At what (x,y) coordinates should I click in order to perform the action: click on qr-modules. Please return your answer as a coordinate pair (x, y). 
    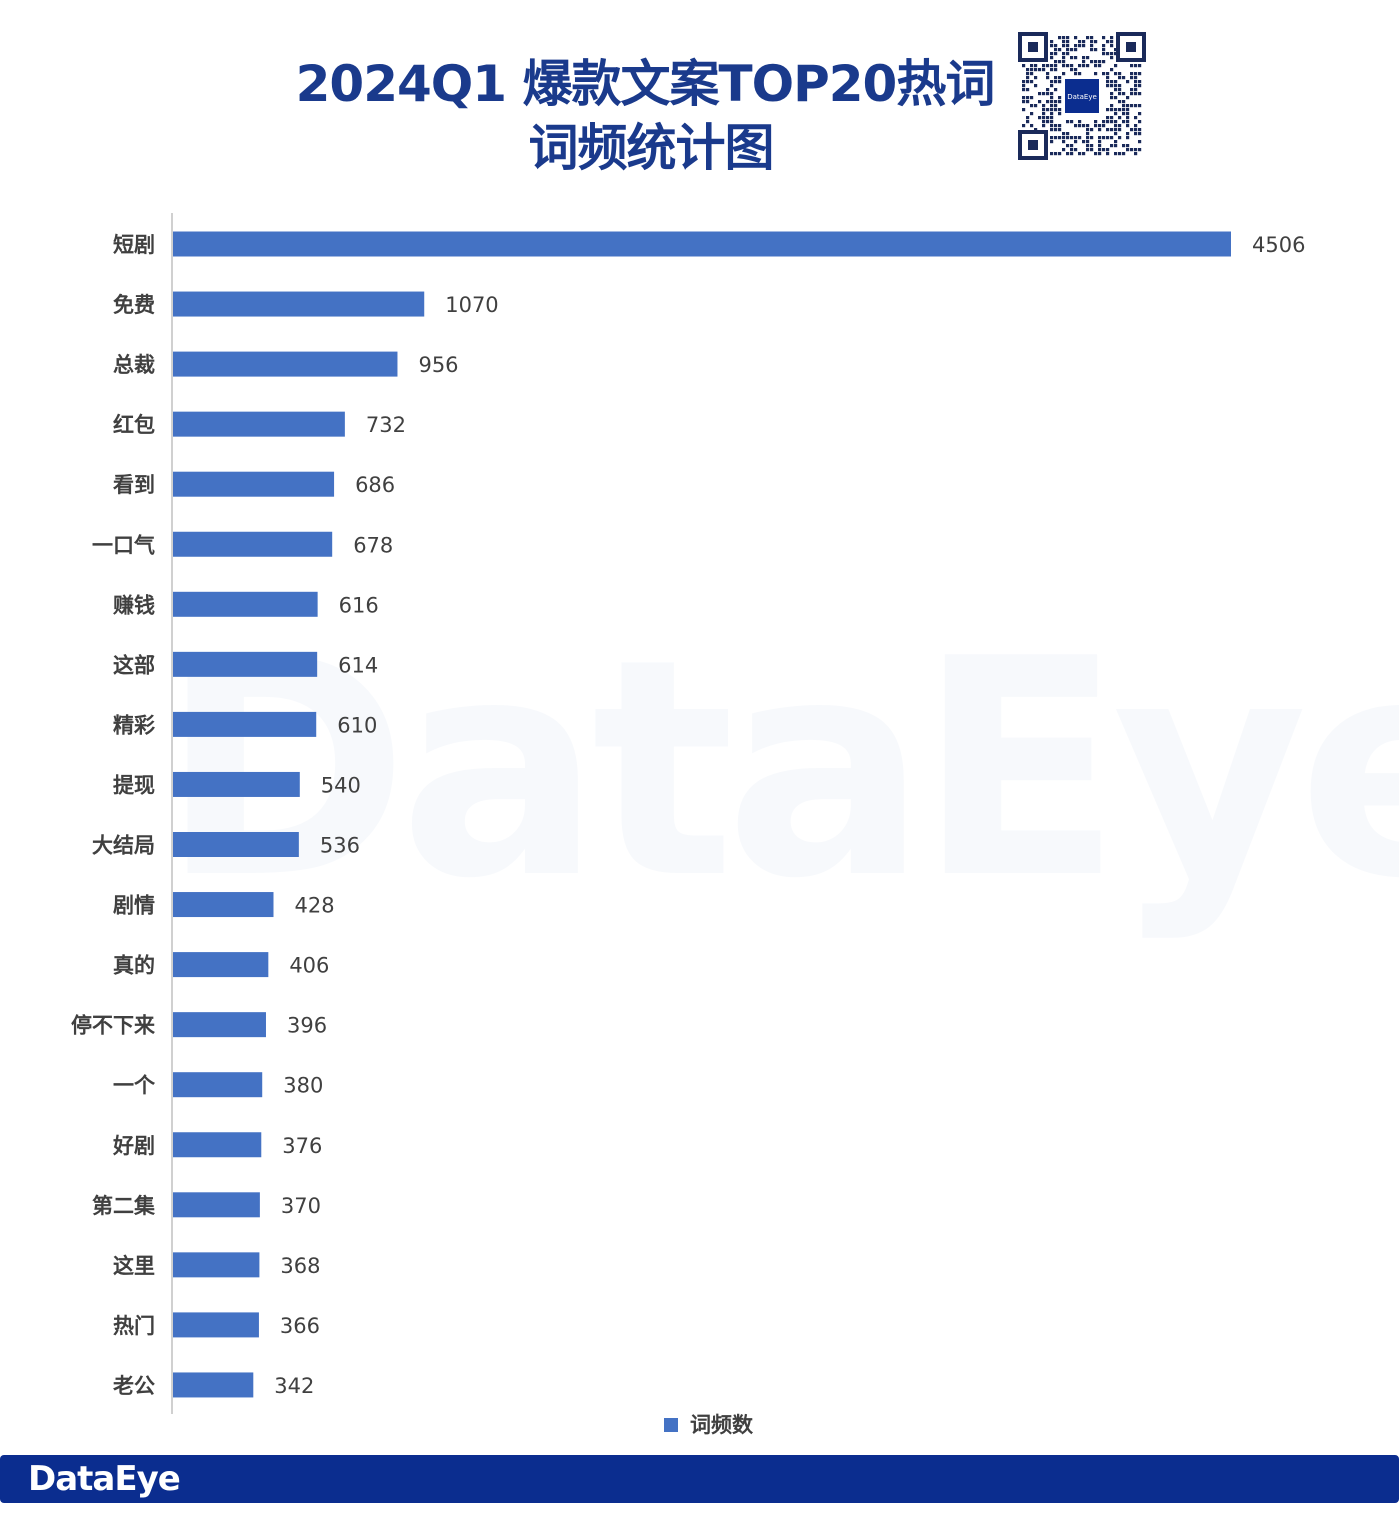
    Looking at the image, I should click on (1082, 96).